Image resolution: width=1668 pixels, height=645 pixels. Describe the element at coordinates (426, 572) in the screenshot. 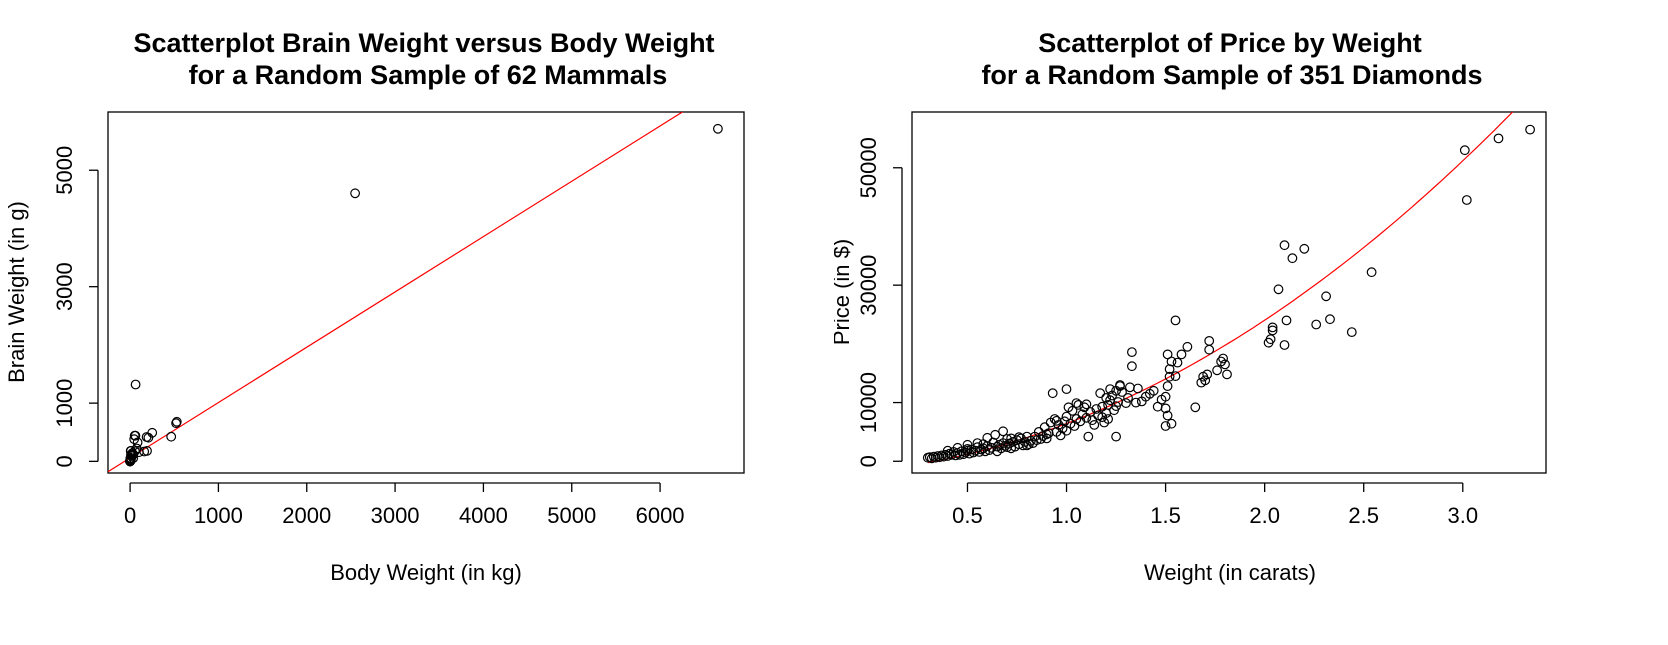

I see `x-axis-label: Body Weight (in kg)` at that location.